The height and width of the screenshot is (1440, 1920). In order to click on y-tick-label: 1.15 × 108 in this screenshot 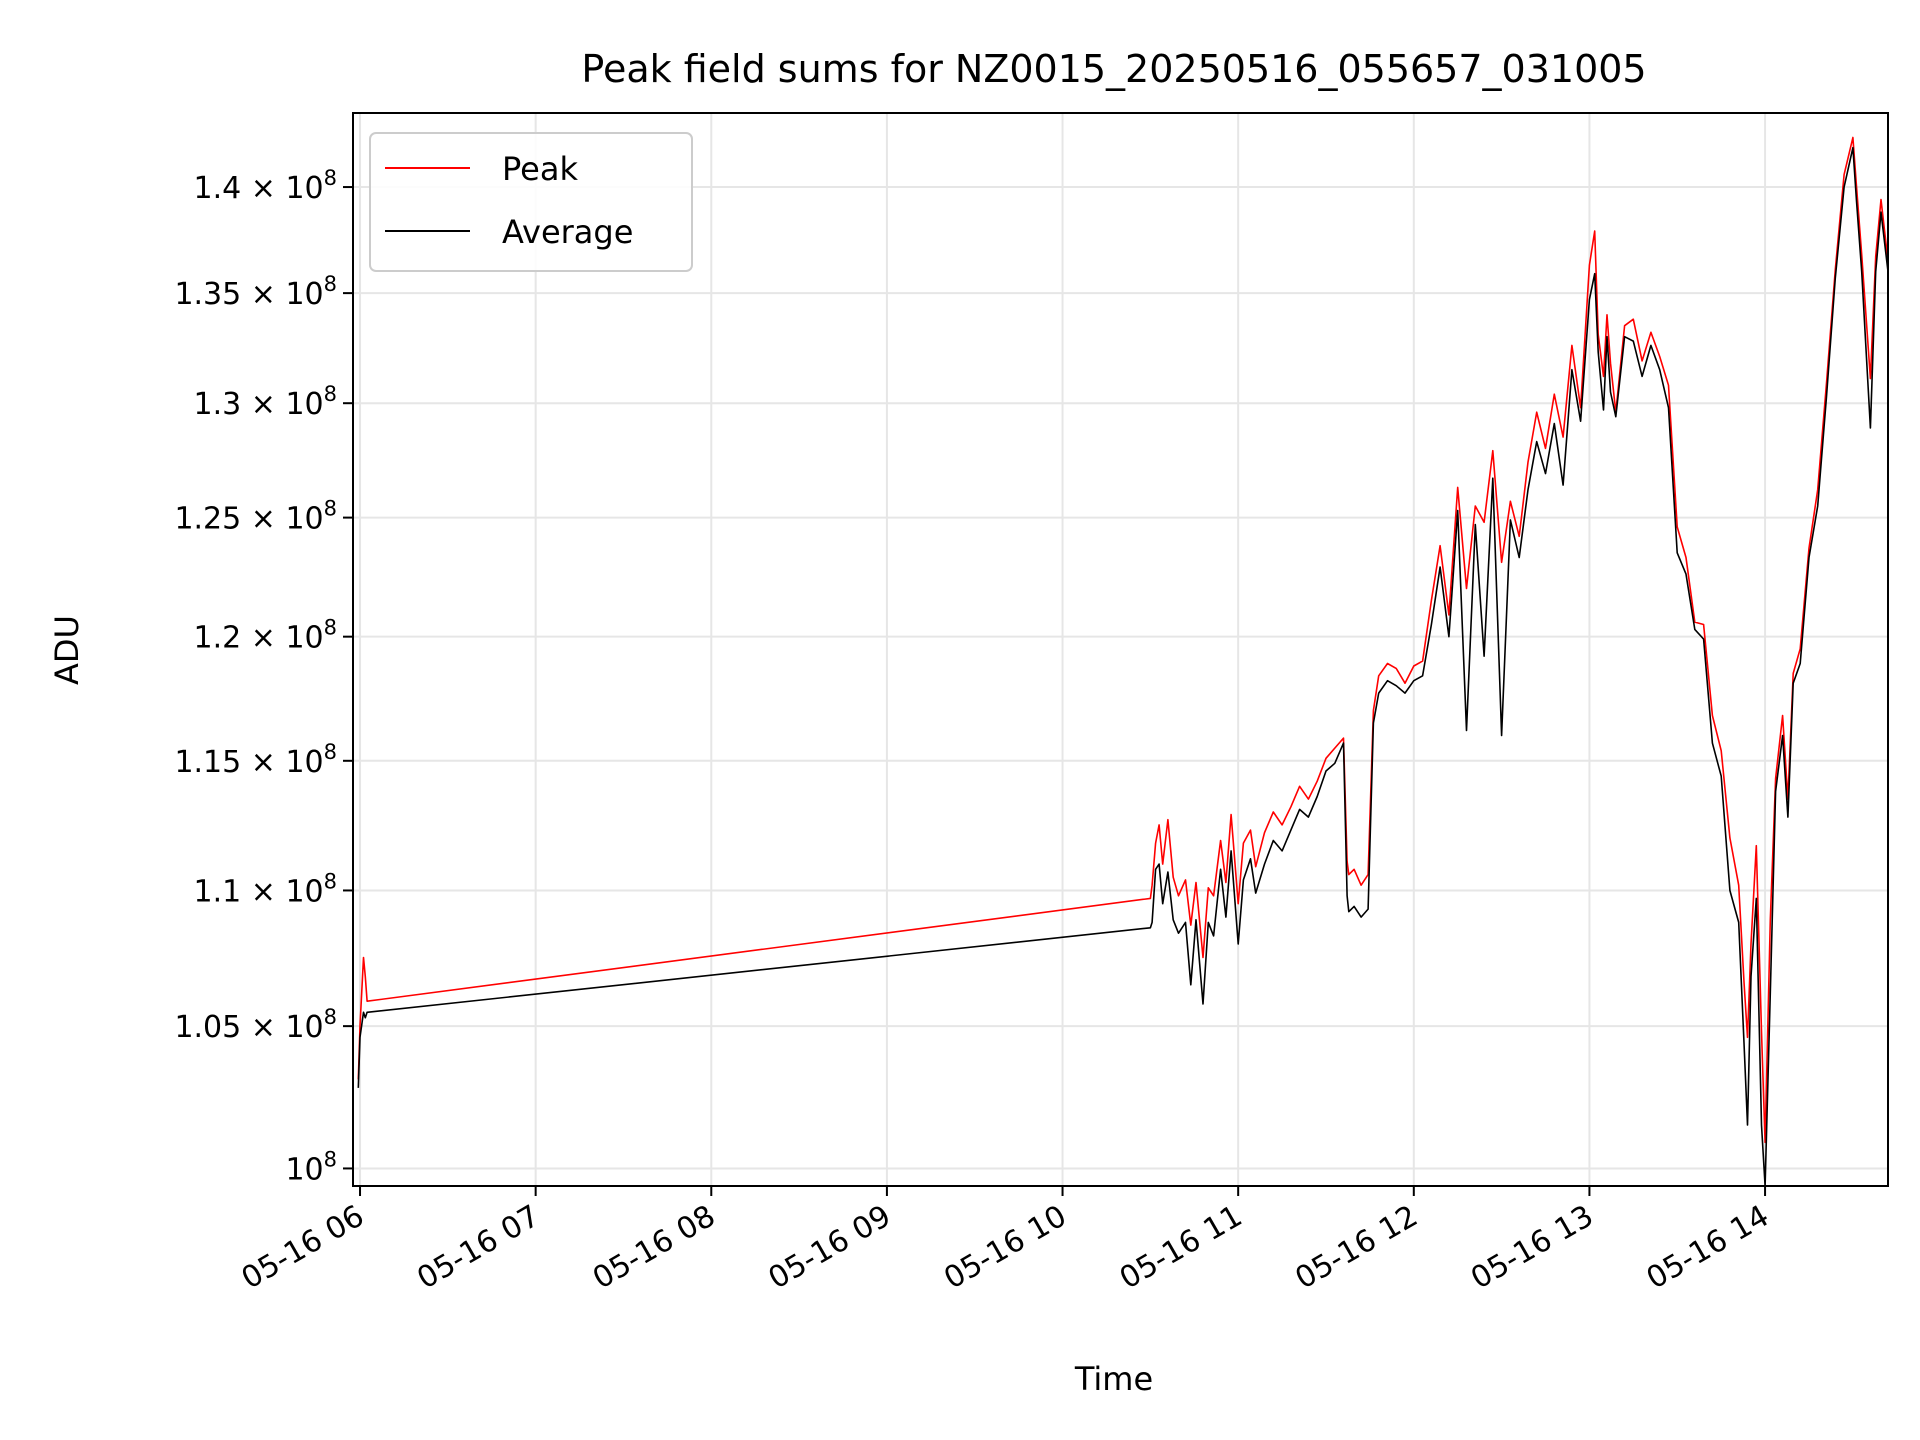, I will do `click(255, 760)`.